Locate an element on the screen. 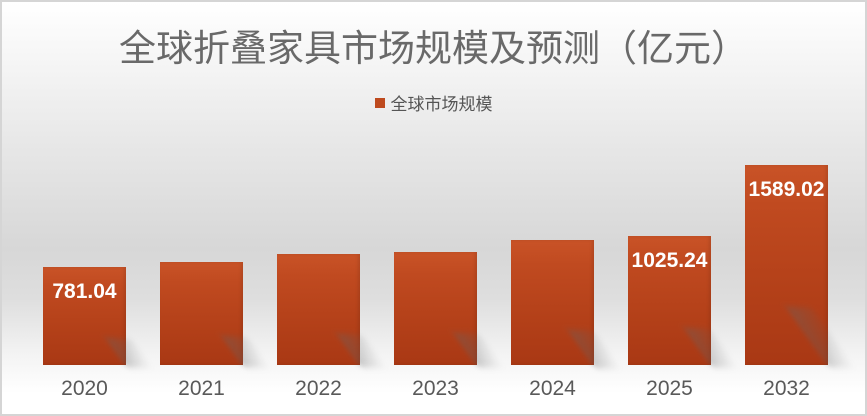 This screenshot has width=867, height=416. bar-group: 2023 is located at coordinates (435, 278).